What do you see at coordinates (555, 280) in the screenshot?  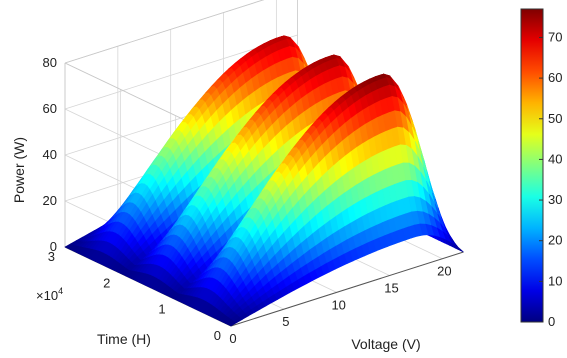 I see `colorbar-tick-label: 10` at bounding box center [555, 280].